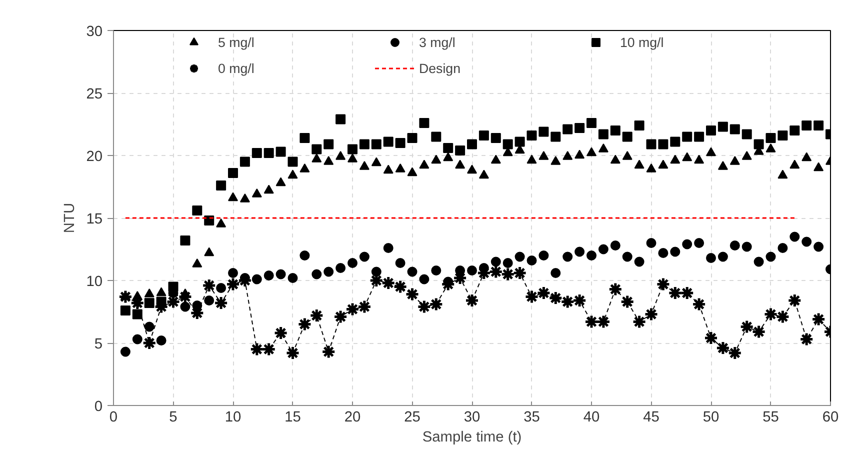 The height and width of the screenshot is (465, 857). I want to click on y-tick-label: 25, so click(94, 94).